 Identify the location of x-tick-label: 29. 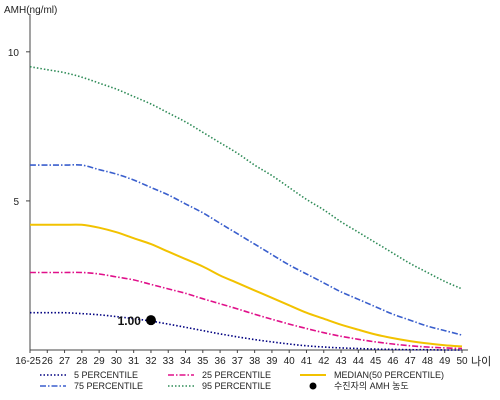
(100, 361).